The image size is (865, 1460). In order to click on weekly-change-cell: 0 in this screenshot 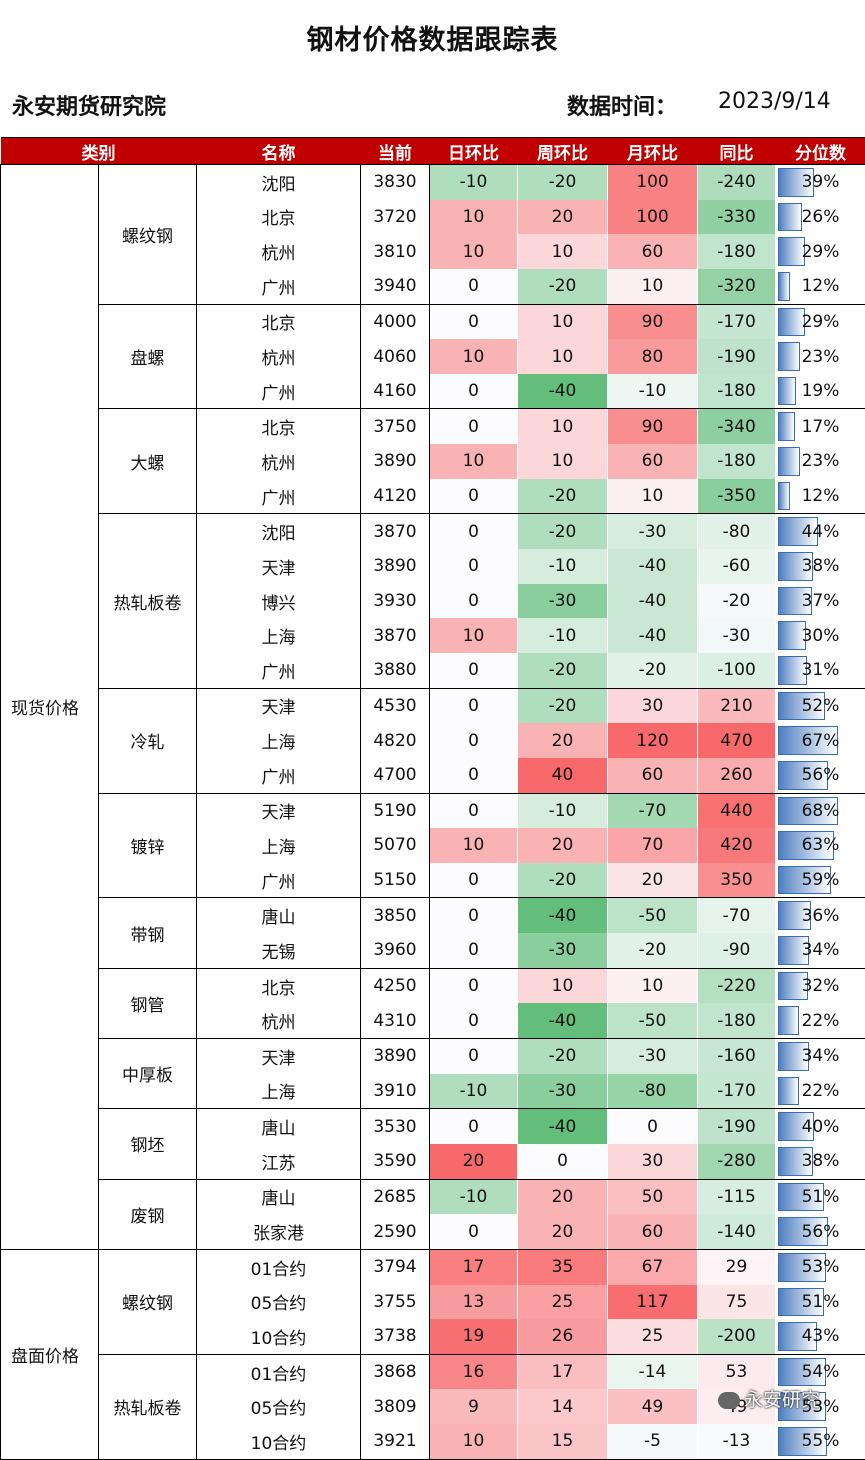, I will do `click(563, 1161)`.